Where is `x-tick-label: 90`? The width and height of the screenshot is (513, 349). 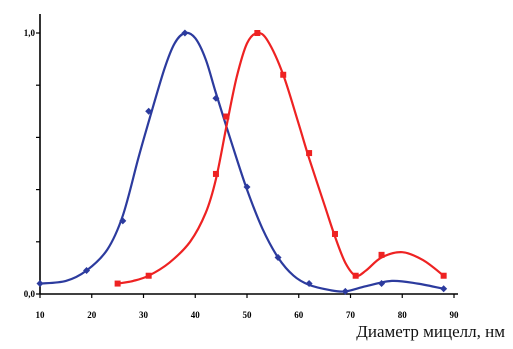 x-tick-label: 90 is located at coordinates (455, 315).